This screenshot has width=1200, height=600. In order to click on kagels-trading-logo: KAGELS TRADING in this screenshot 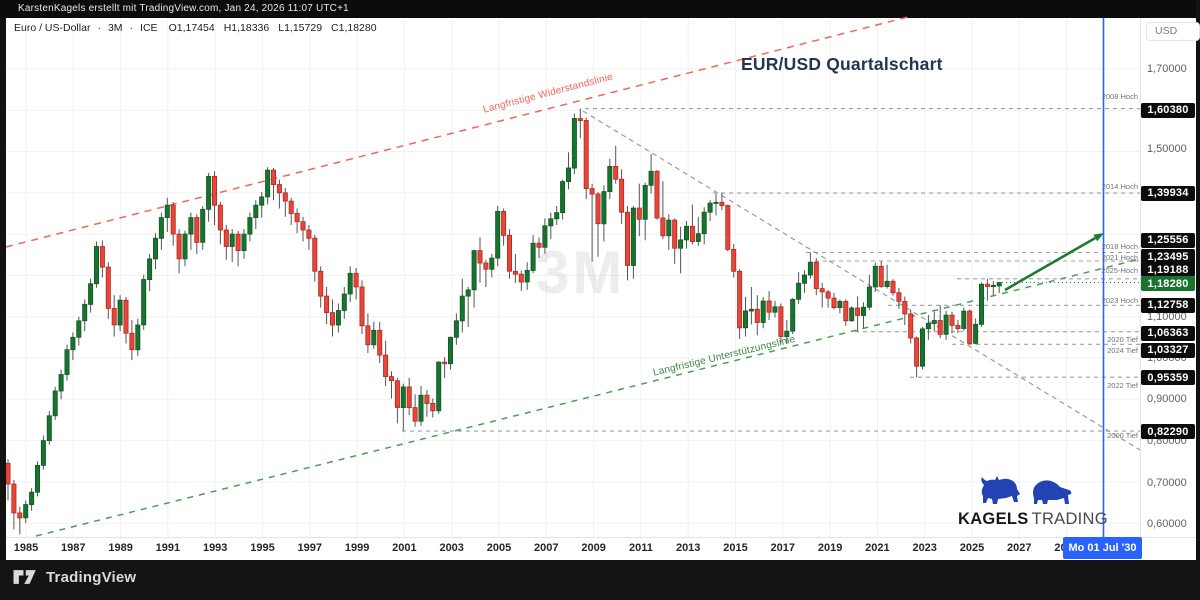, I will do `click(1033, 501)`.